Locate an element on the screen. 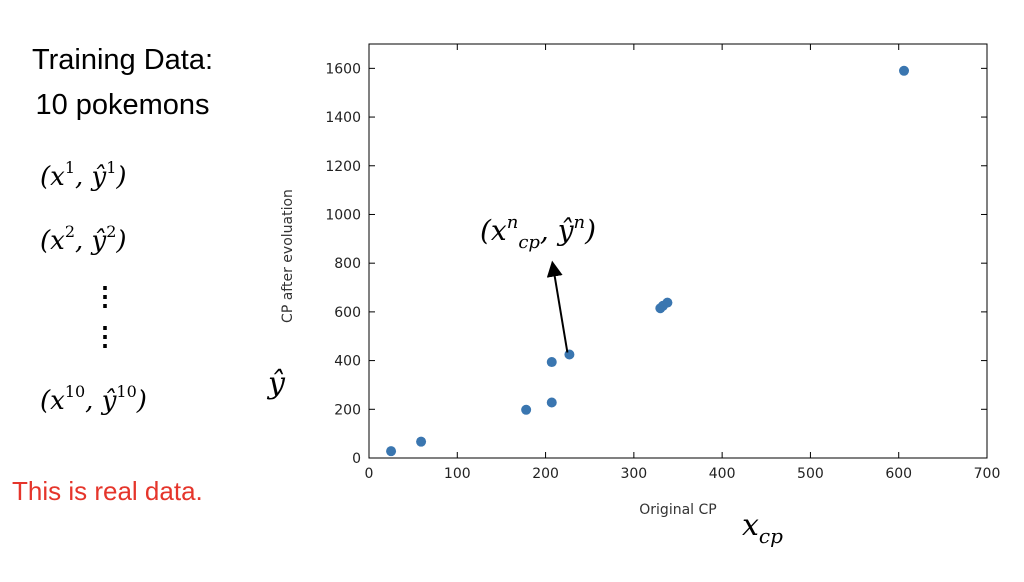 This screenshot has width=1024, height=582. real-data-note: This is real data. is located at coordinates (107, 491).